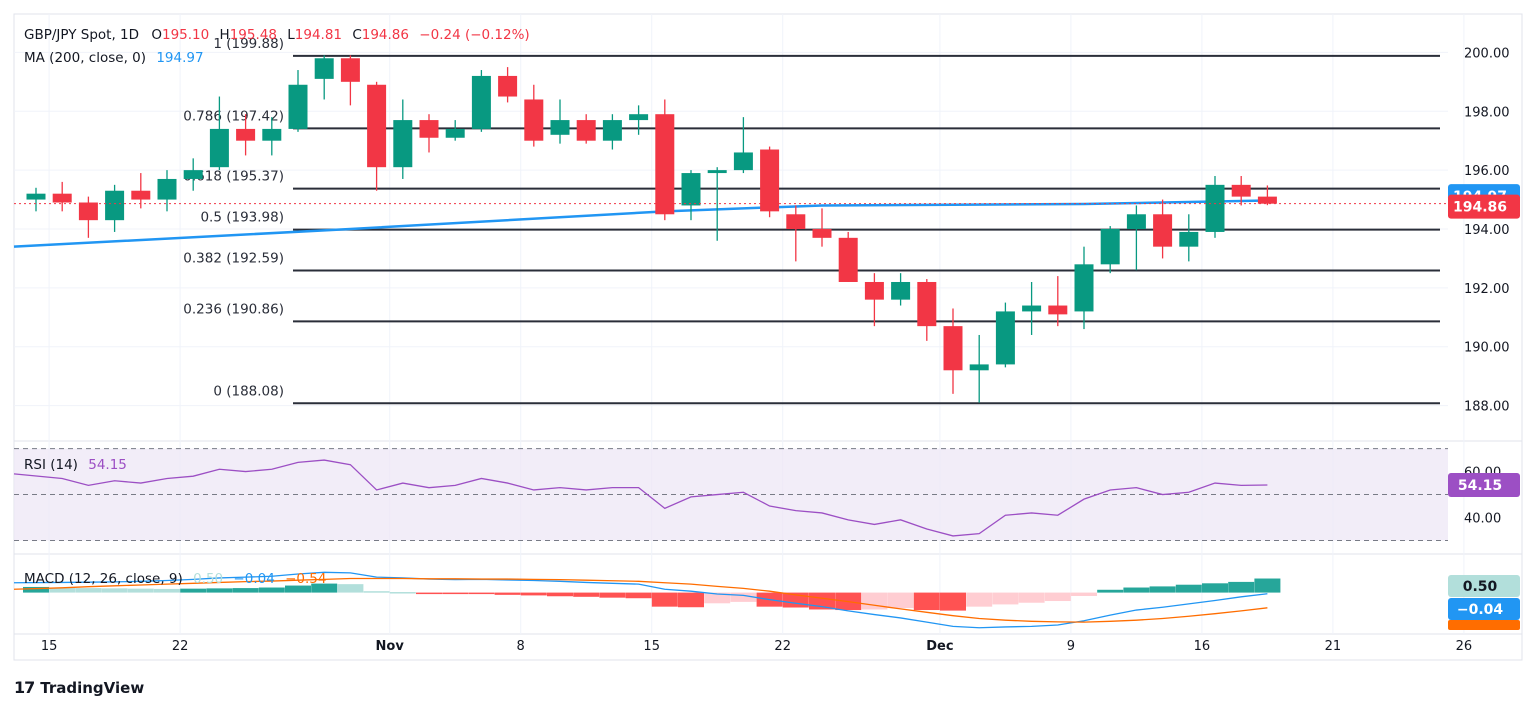 This screenshot has height=711, width=1536. What do you see at coordinates (24, 687) in the screenshot?
I see `tradingview-logo-icon: 17` at bounding box center [24, 687].